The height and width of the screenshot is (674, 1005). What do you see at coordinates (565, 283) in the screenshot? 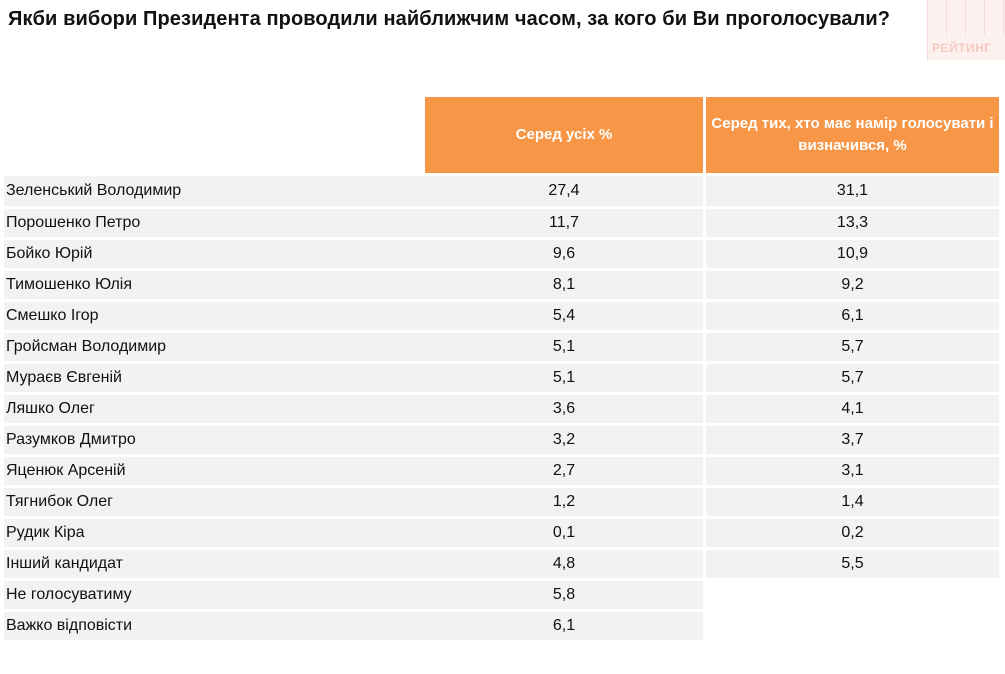
I see `value-all: 8,1` at bounding box center [565, 283].